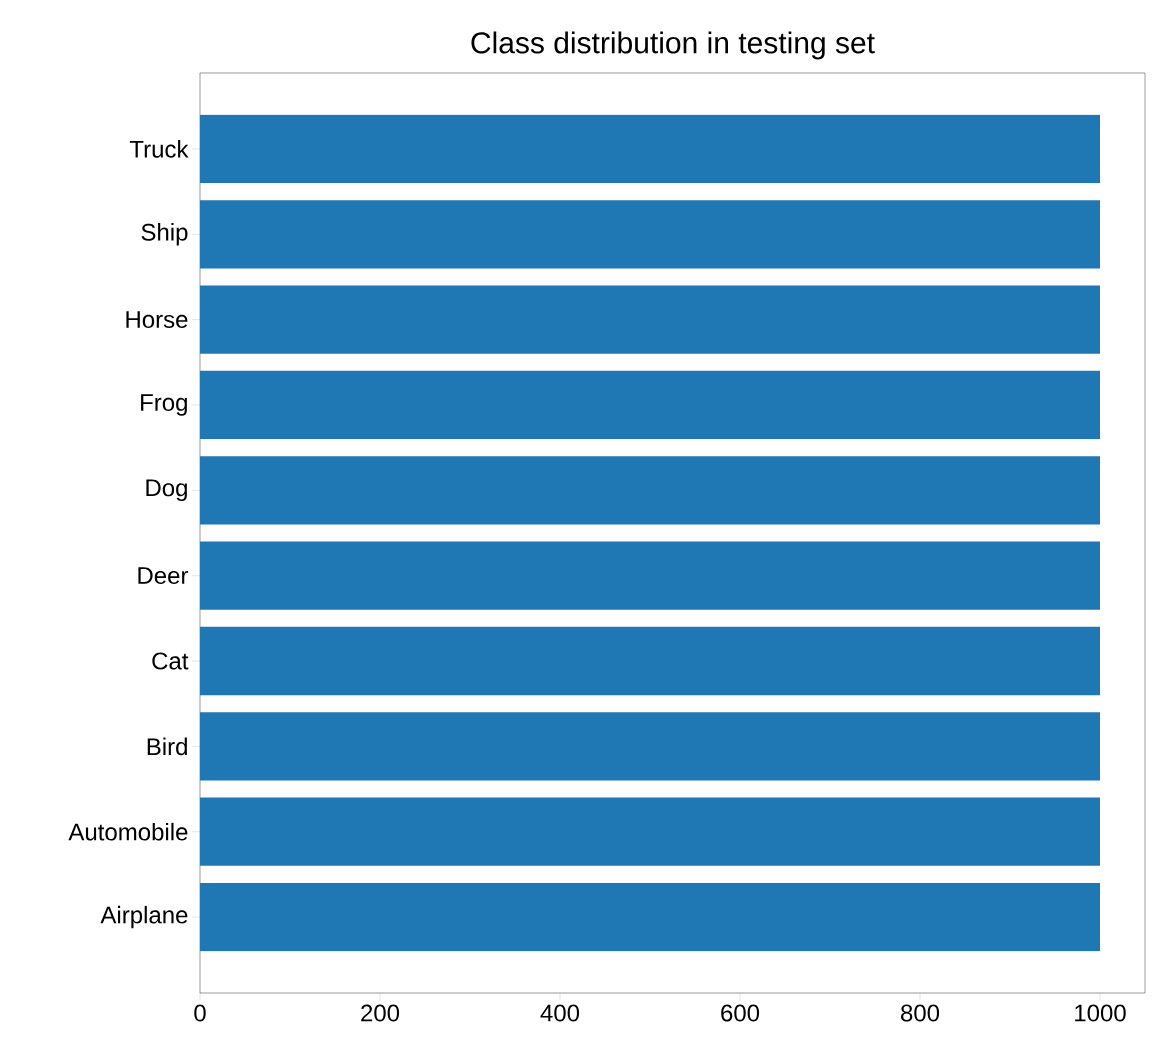 This screenshot has width=1156, height=1047. I want to click on y-tick-label: Airplane, so click(144, 917).